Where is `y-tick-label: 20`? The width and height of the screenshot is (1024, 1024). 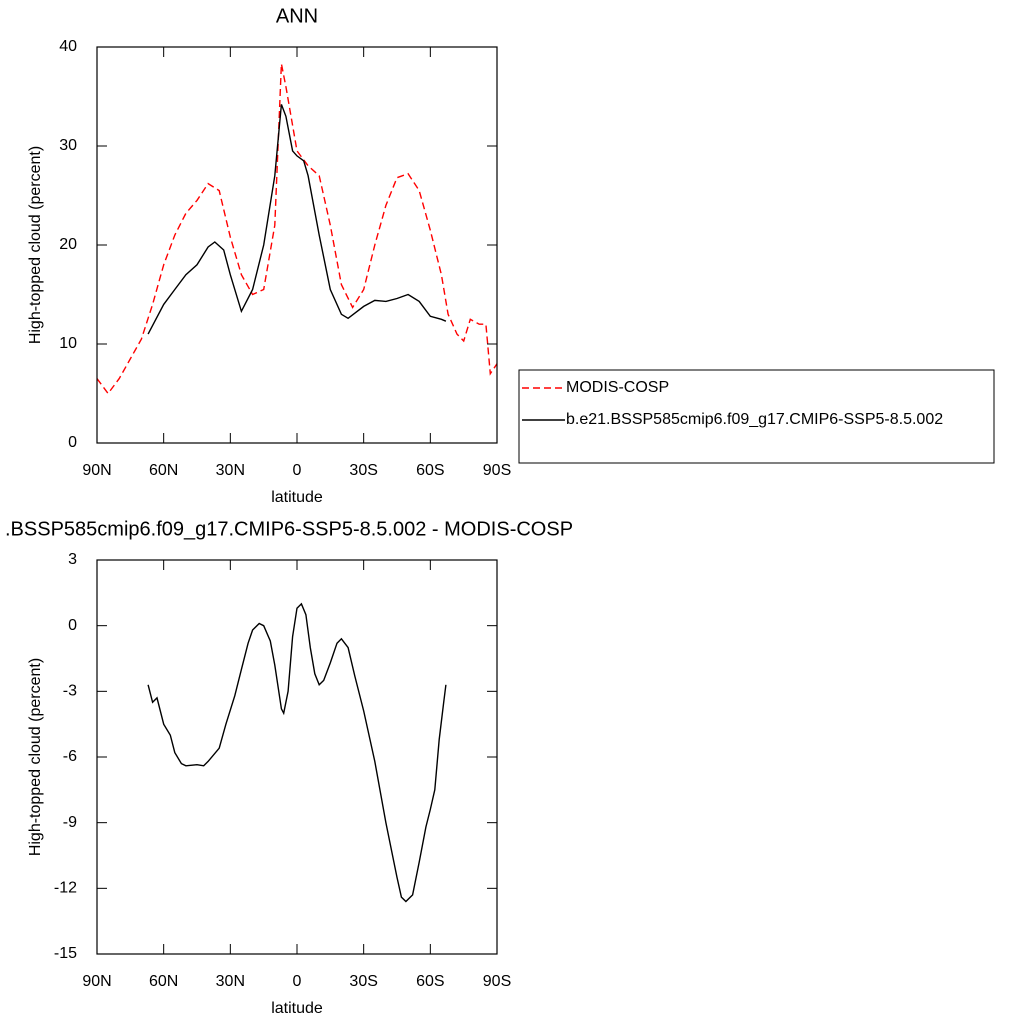 y-tick-label: 20 is located at coordinates (68, 244).